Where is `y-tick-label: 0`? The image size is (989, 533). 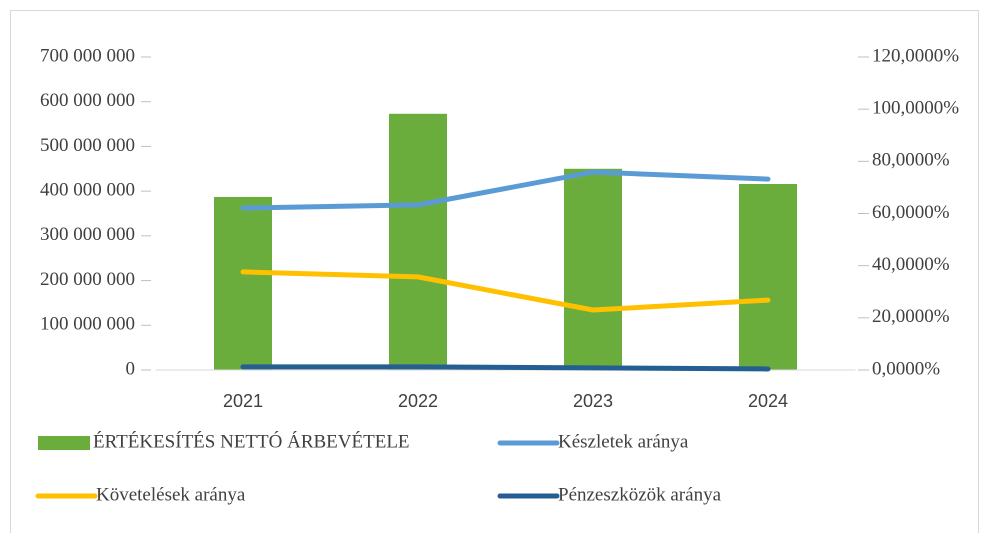 y-tick-label: 0 is located at coordinates (131, 368).